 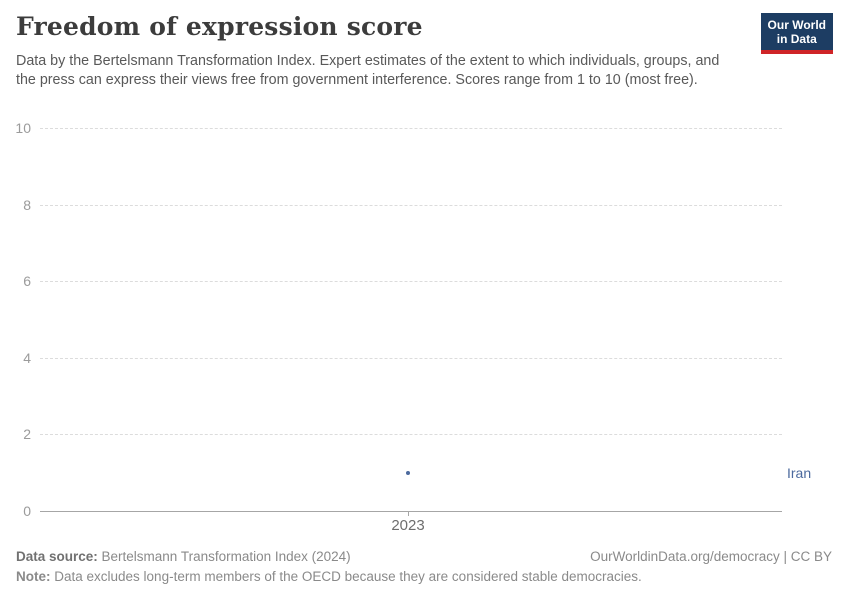 I want to click on attribution-link: OurWorldinData.org/democracy | CC BY, so click(x=711, y=556).